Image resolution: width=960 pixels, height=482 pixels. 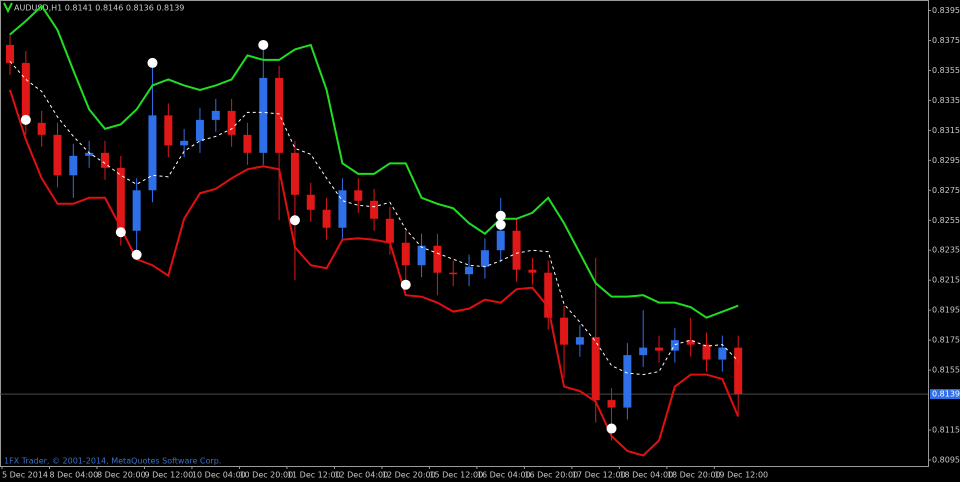 What do you see at coordinates (946, 70) in the screenshot?
I see `y-tick-label: 0.8355` at bounding box center [946, 70].